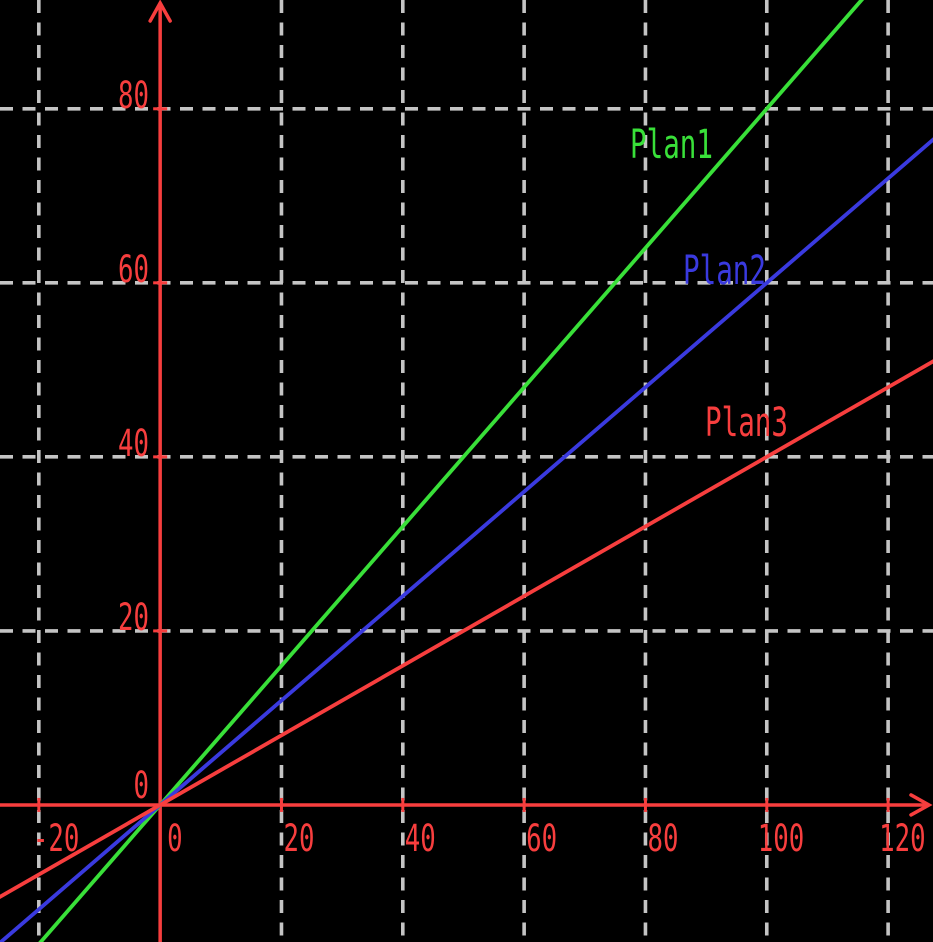 The image size is (933, 942). What do you see at coordinates (671, 145) in the screenshot?
I see `series-label-plan1: Plan1` at bounding box center [671, 145].